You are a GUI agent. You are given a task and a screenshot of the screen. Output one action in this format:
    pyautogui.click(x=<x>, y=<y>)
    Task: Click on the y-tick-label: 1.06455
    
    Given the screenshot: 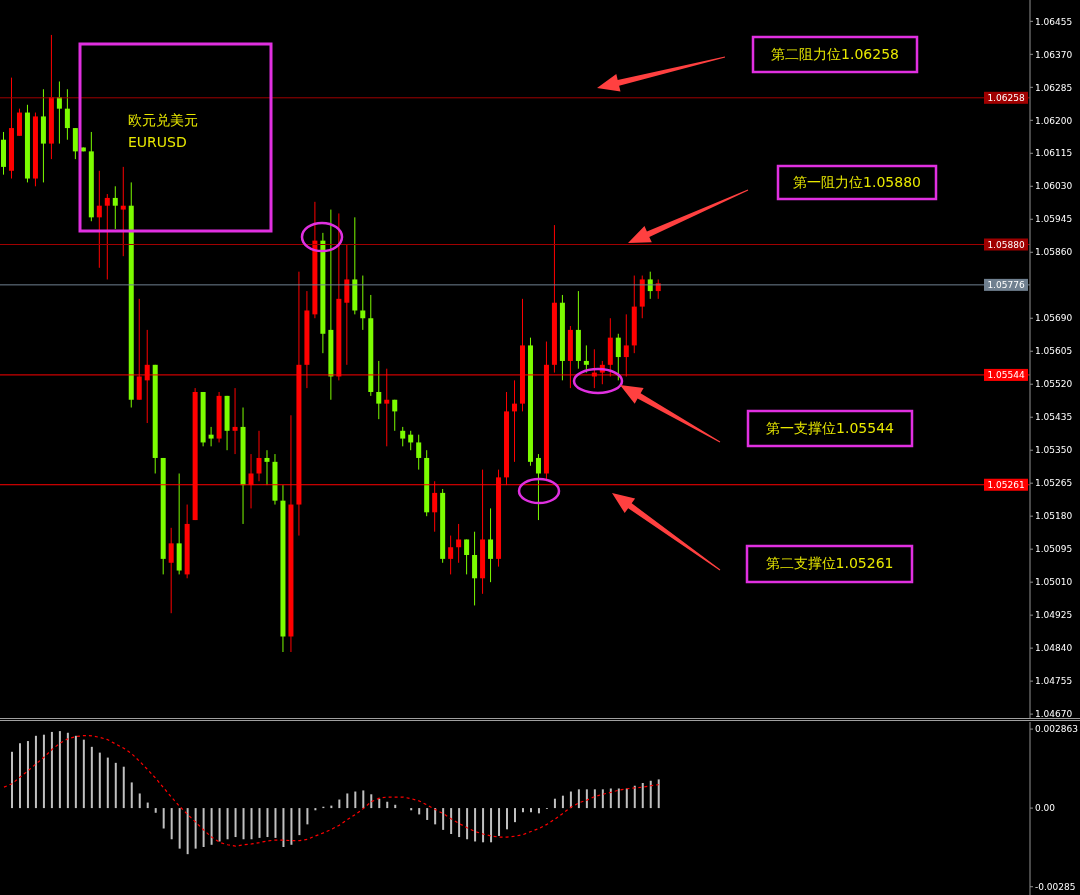 What is the action you would take?
    pyautogui.click(x=1054, y=21)
    